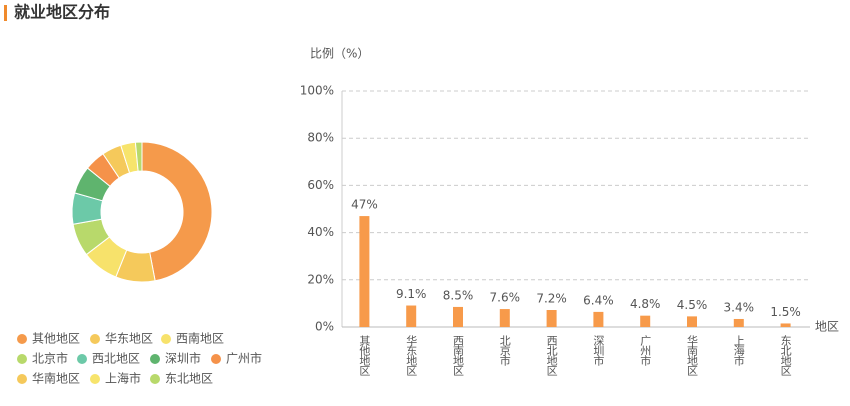 This screenshot has height=406, width=850. What do you see at coordinates (598, 300) in the screenshot?
I see `value-label: 6.4%` at bounding box center [598, 300].